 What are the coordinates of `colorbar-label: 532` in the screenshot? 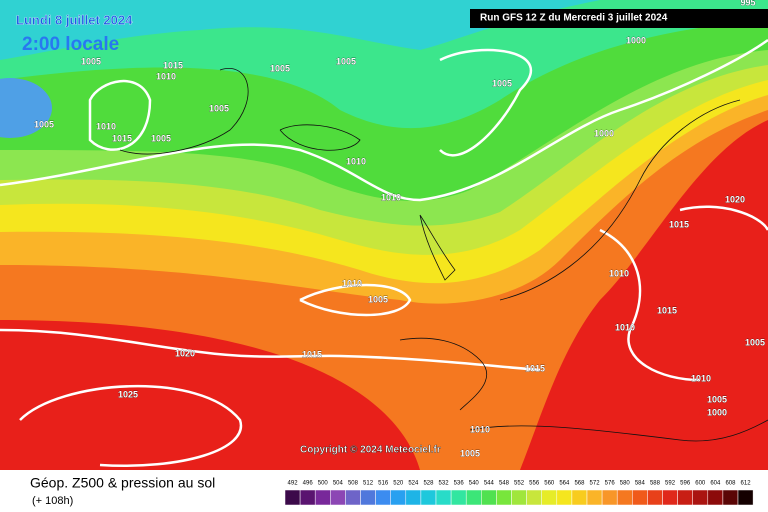 It's located at (444, 484).